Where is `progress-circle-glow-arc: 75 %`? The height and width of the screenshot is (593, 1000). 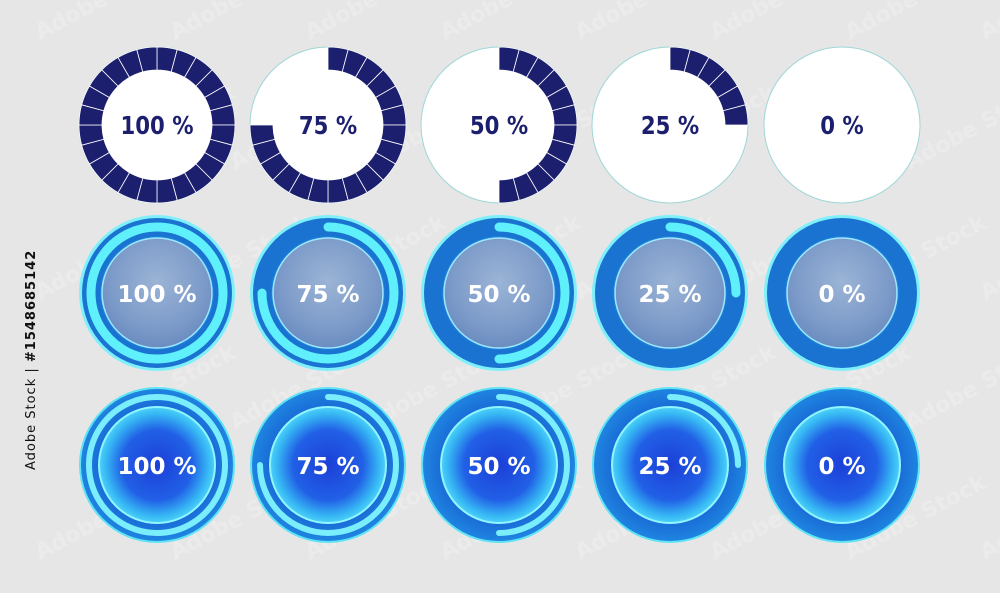 progress-circle-glow-arc: 75 % is located at coordinates (328, 465).